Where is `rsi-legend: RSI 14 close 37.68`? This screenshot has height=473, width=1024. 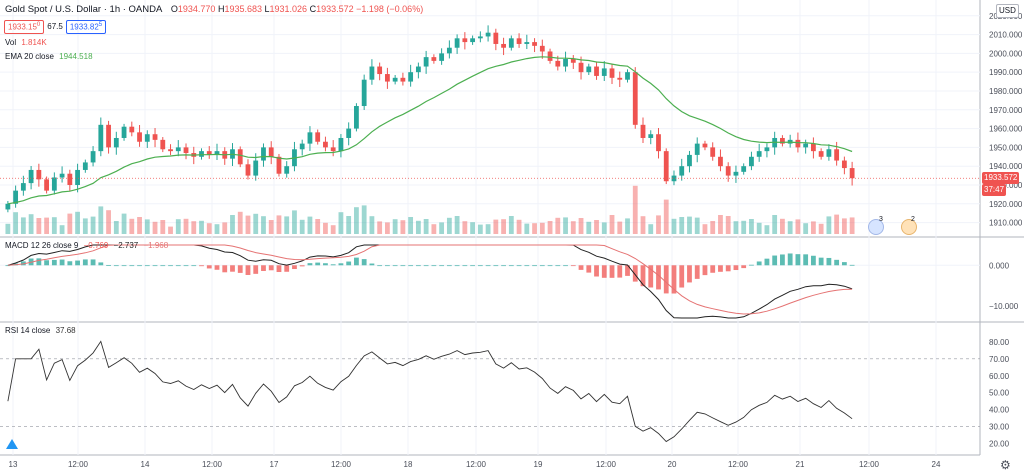 rsi-legend: RSI 14 close 37.68 is located at coordinates (40, 330).